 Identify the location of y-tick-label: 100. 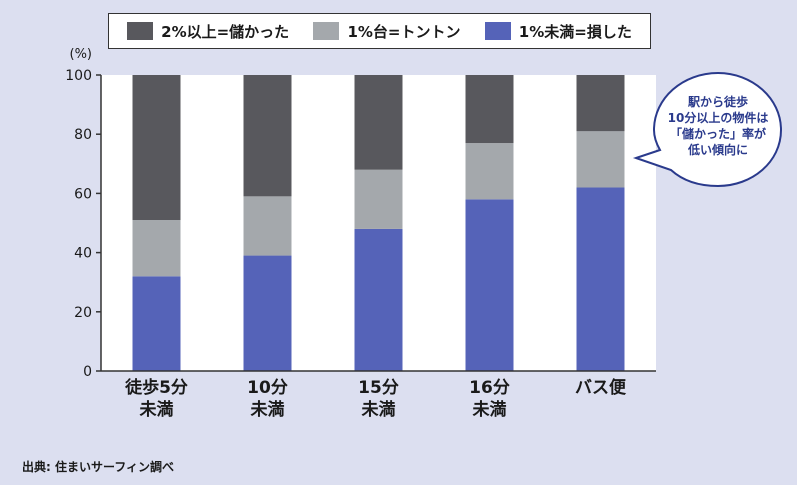
(78, 76).